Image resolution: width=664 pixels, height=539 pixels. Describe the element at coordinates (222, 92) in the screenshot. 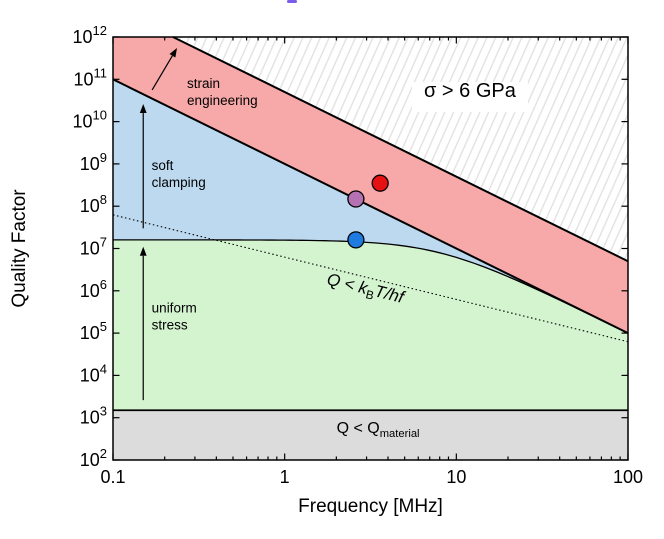

I see `strain-label: strain engineering` at that location.